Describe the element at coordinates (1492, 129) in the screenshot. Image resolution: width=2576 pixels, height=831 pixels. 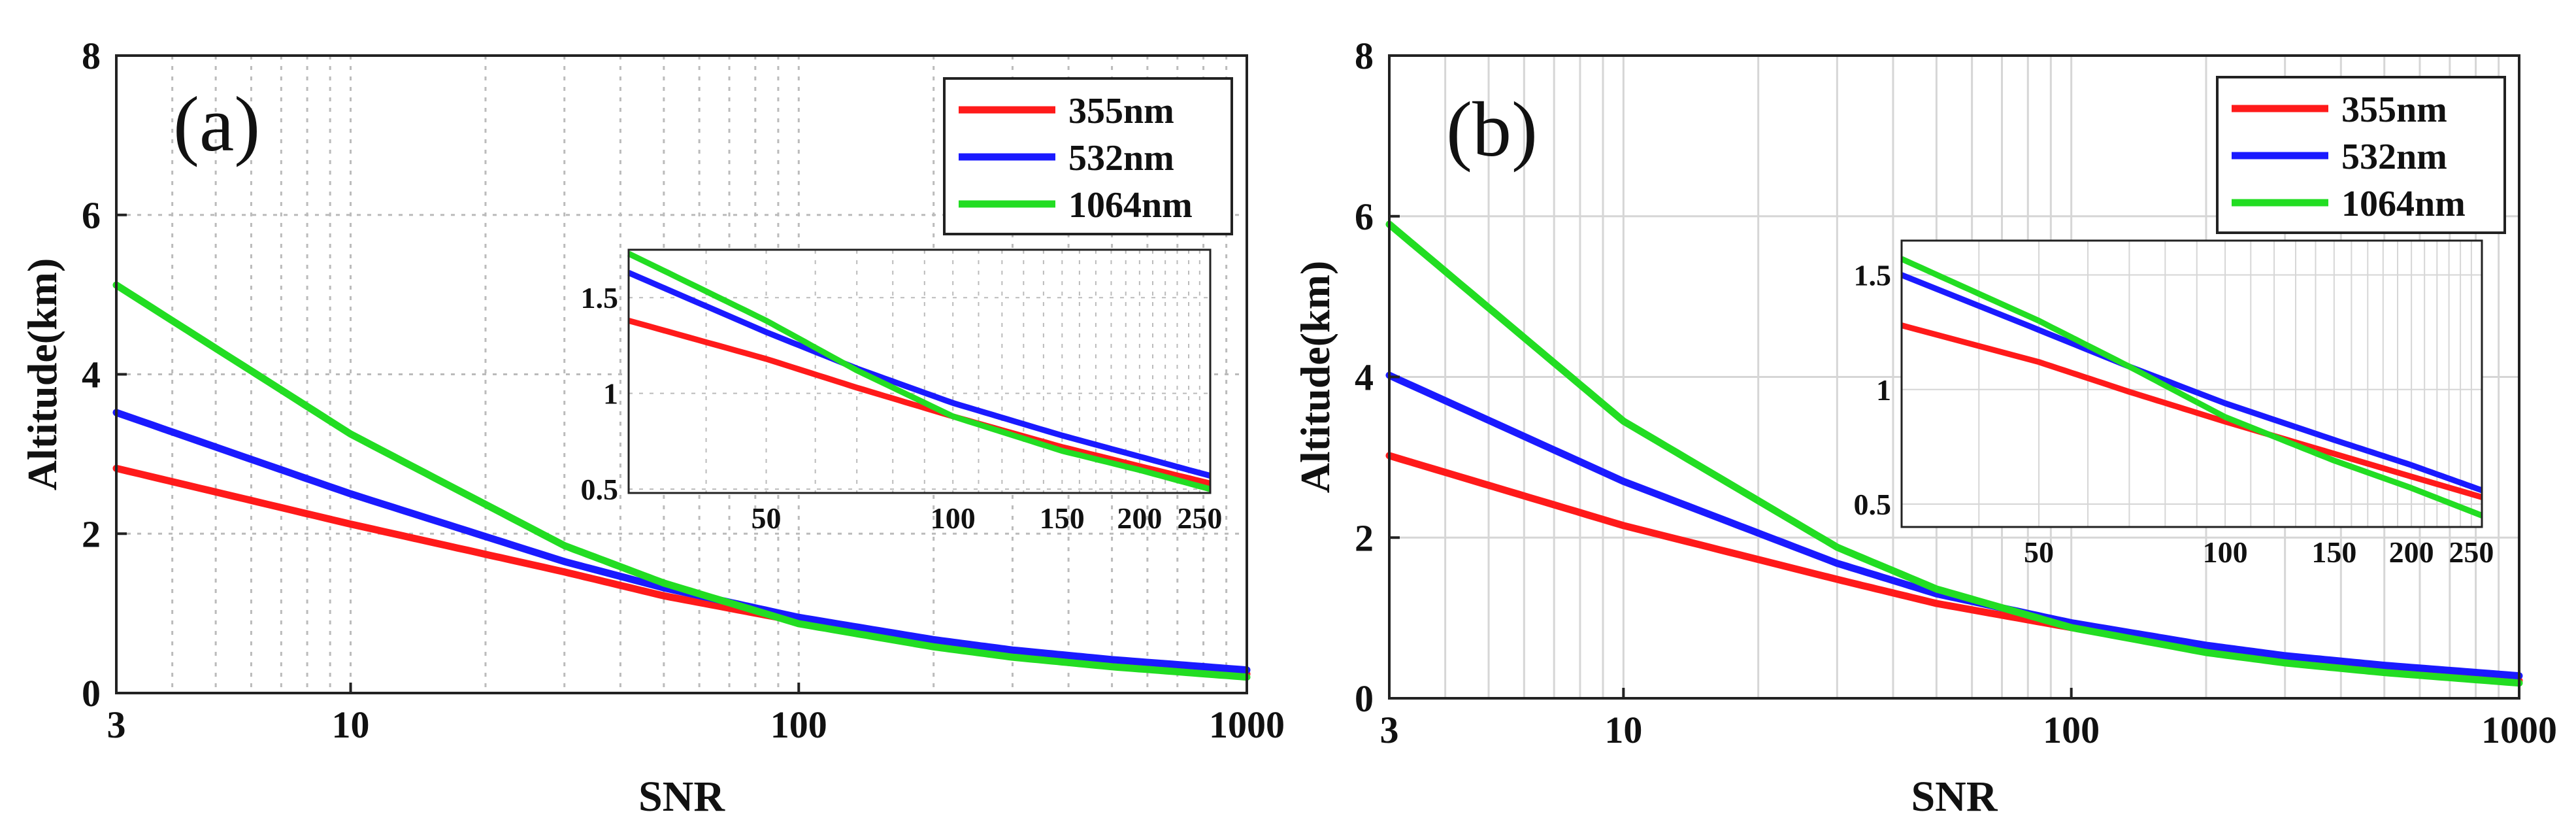
I see `panel-label: (b)` at that location.